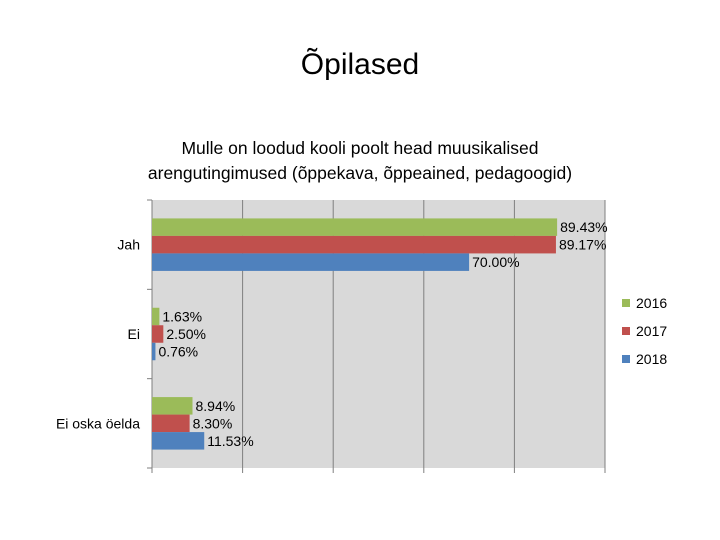 The height and width of the screenshot is (540, 720). Describe the element at coordinates (230, 441) in the screenshot. I see `data-label: 11.53%` at that location.